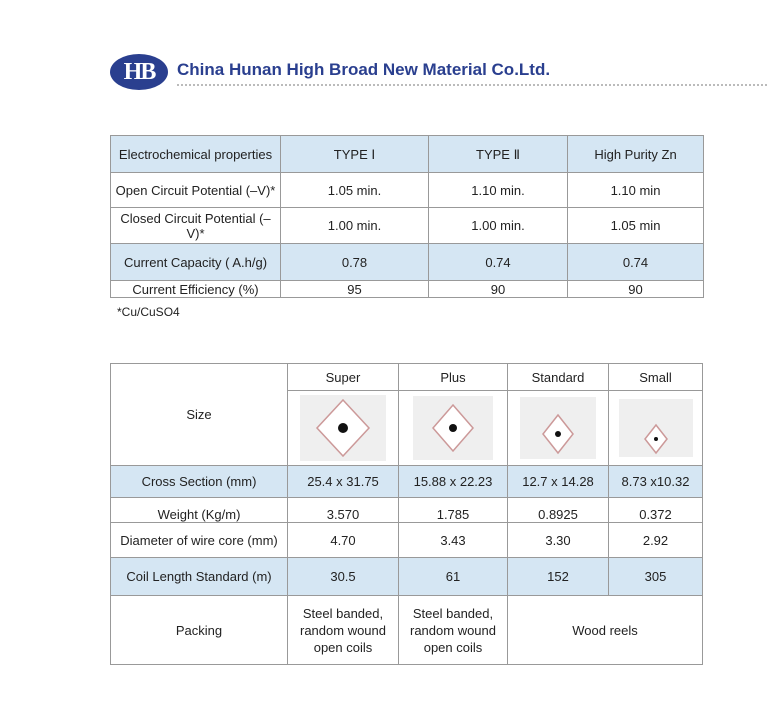 The height and width of the screenshot is (720, 770). Describe the element at coordinates (472, 85) in the screenshot. I see `divider` at that location.